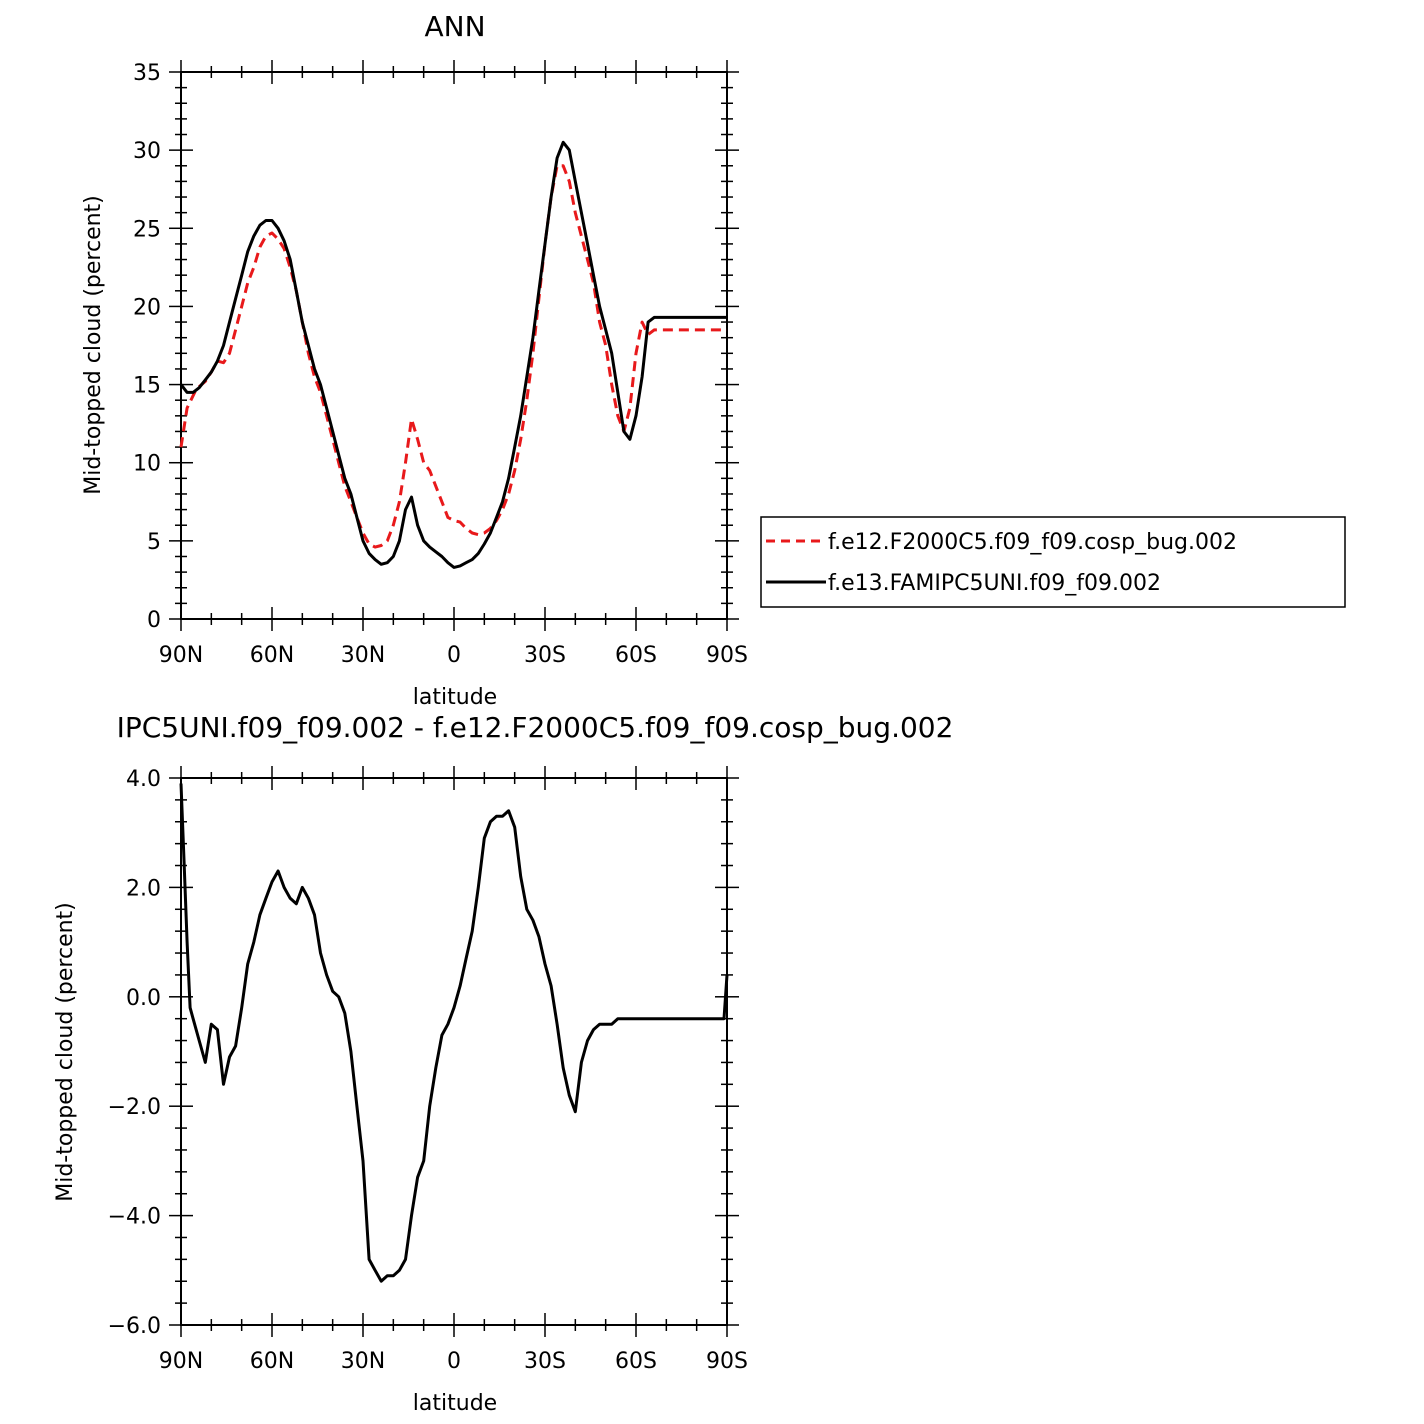  Describe the element at coordinates (154, 542) in the screenshot. I see `top-y-tick-label: 5` at that location.